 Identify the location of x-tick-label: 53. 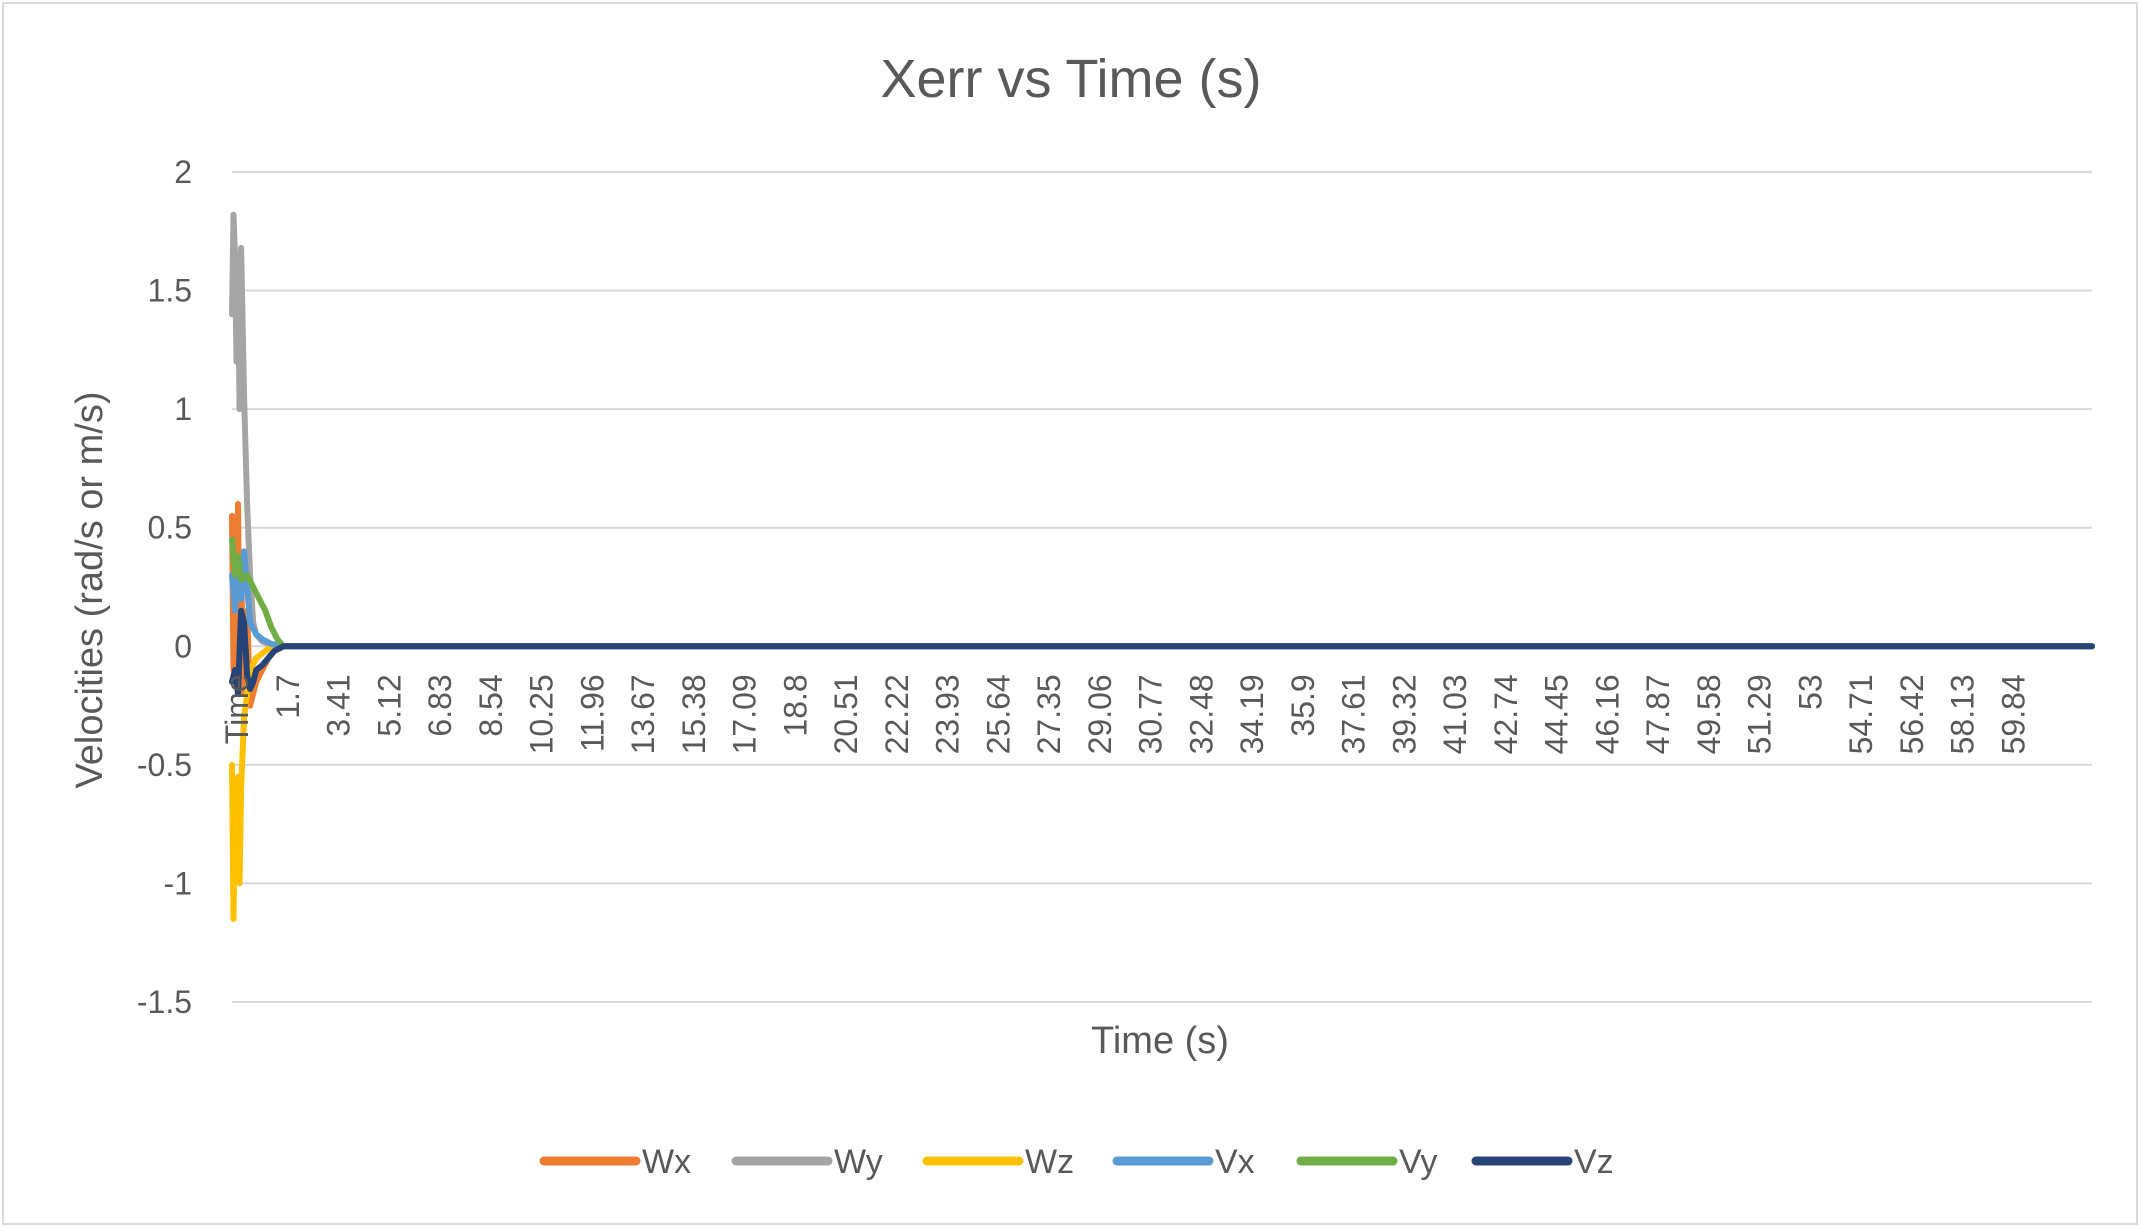
(1810, 692).